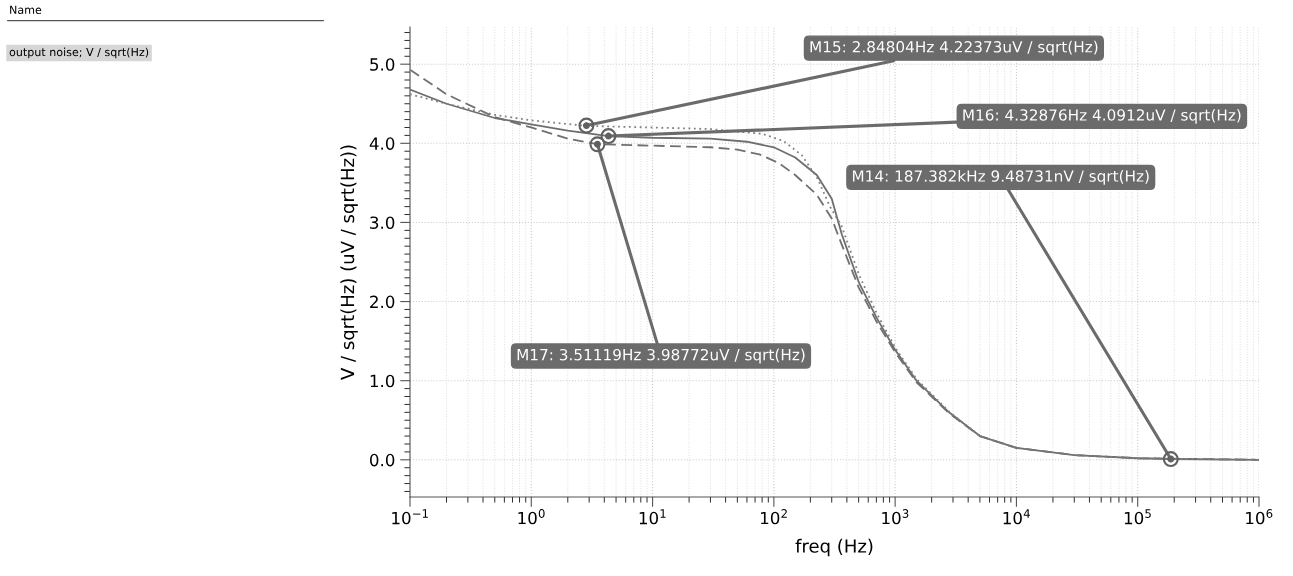 This screenshot has width=1293, height=576. Describe the element at coordinates (954, 48) in the screenshot. I see `annotation: M15: 2.84804Hz 4.22373uV / sqrt(Hz)` at that location.